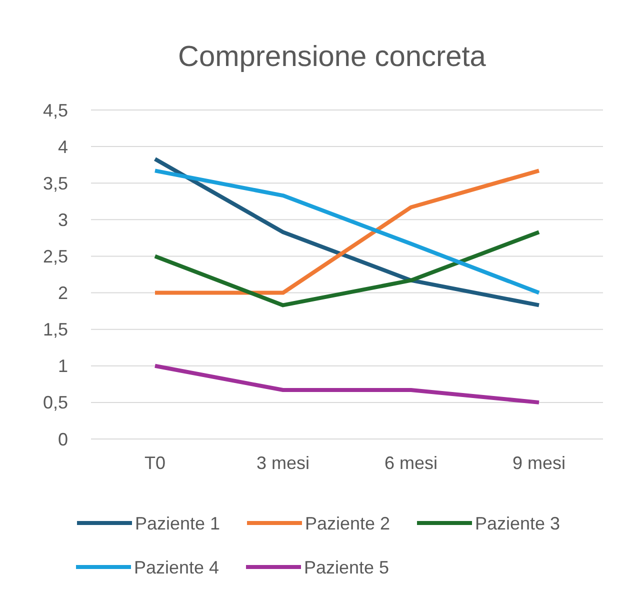 The width and height of the screenshot is (624, 590). What do you see at coordinates (63, 220) in the screenshot?
I see `y-tick-label: 3` at bounding box center [63, 220].